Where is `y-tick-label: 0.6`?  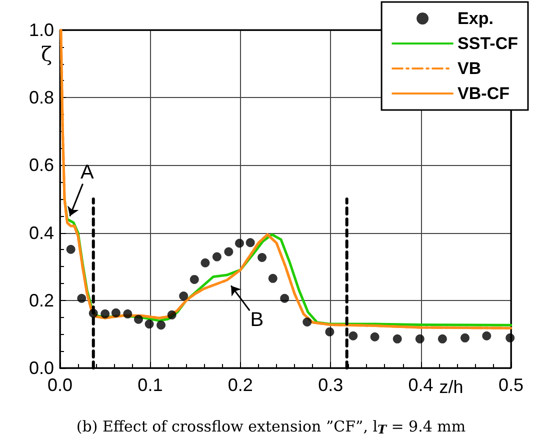
y-tick-label: 0.6 is located at coordinates (41, 165).